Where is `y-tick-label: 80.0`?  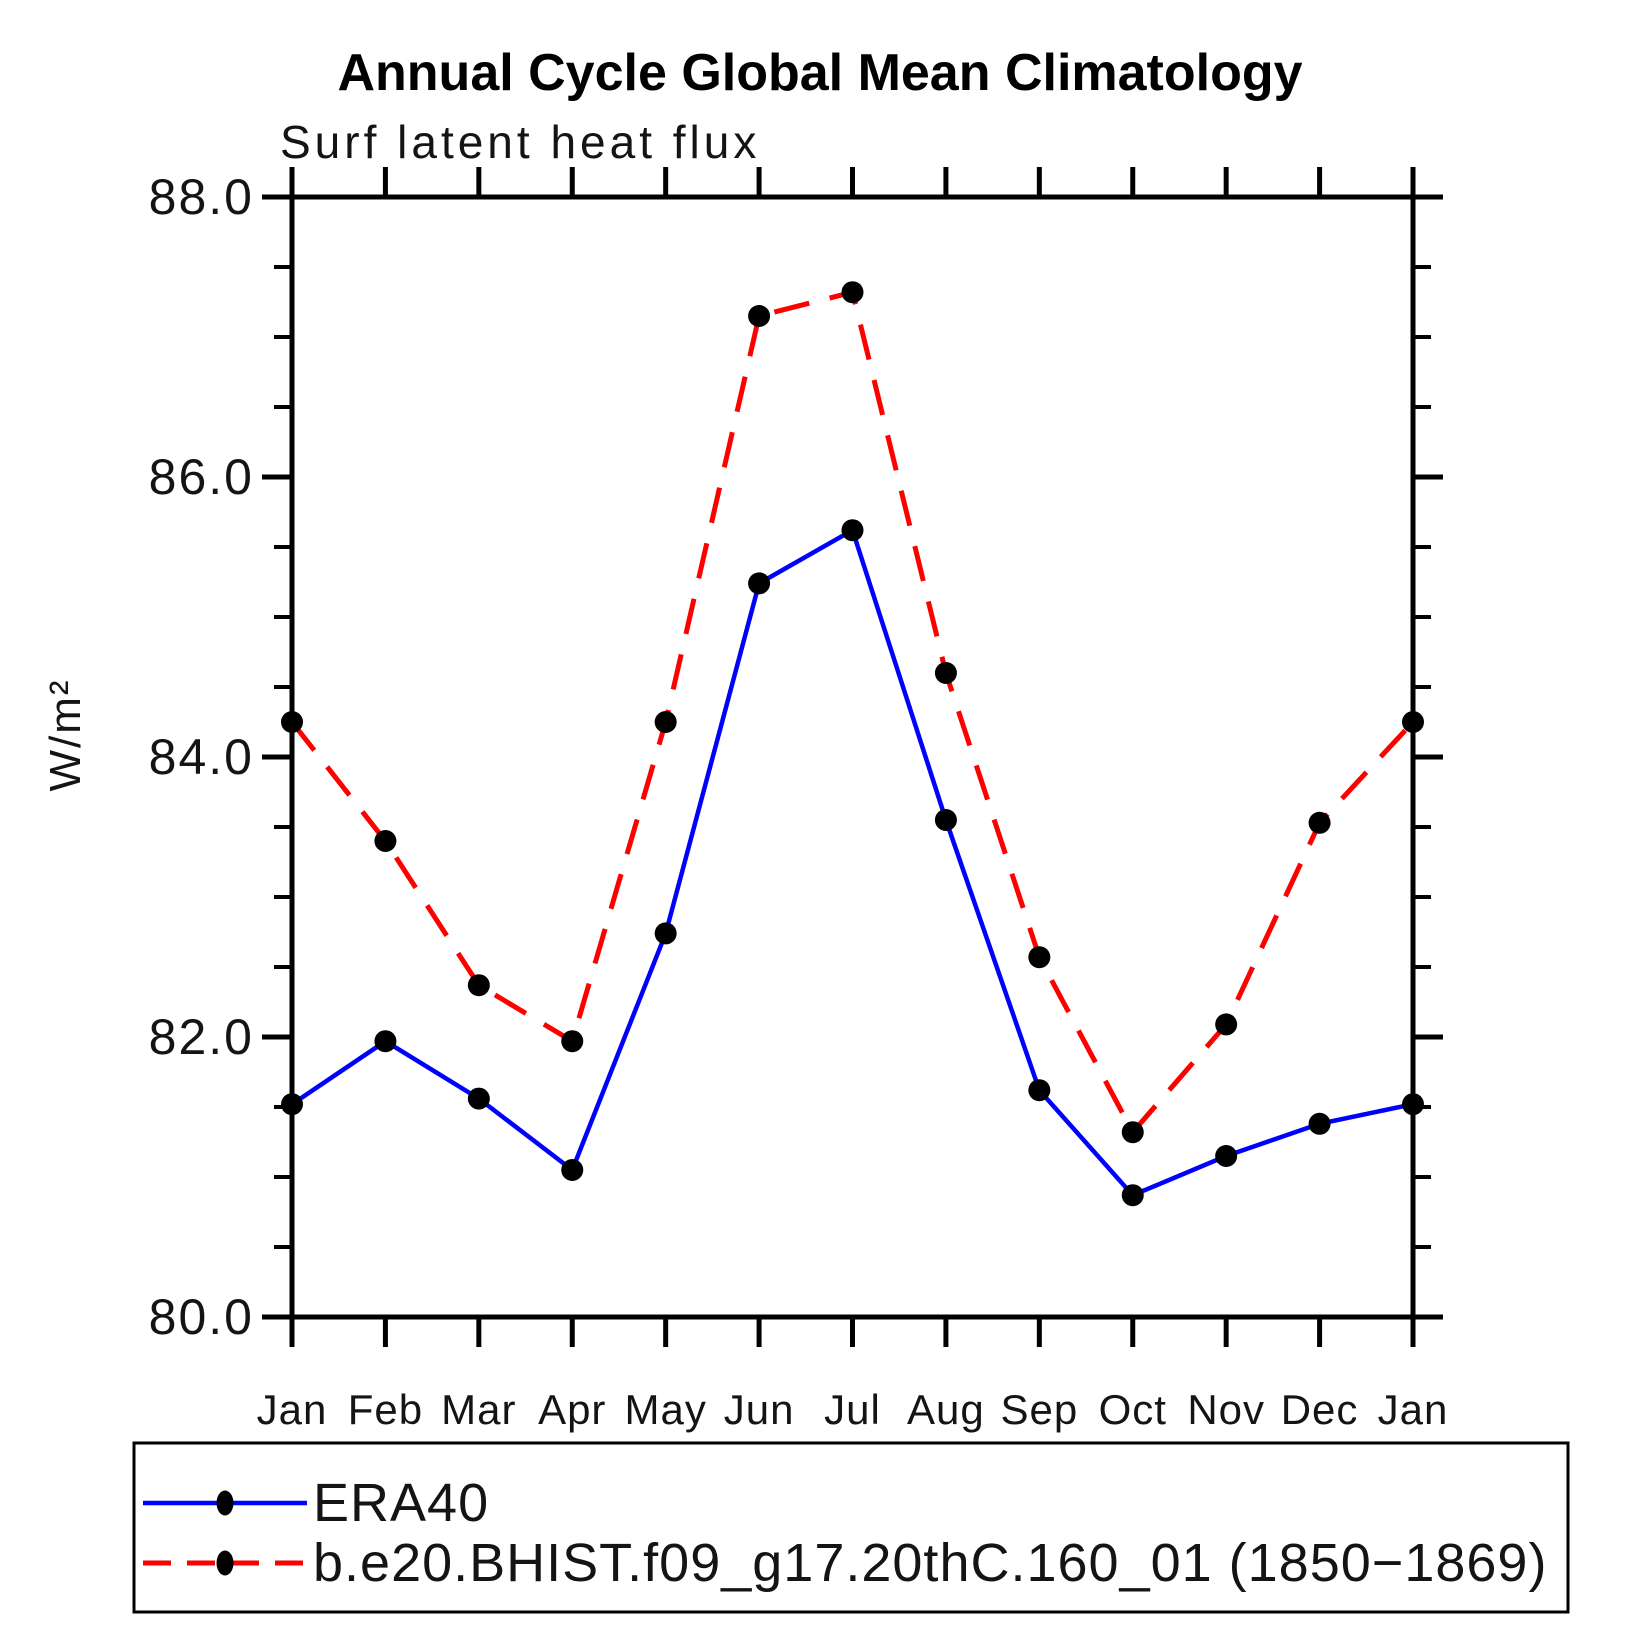
y-tick-label: 80.0 is located at coordinates (201, 1317).